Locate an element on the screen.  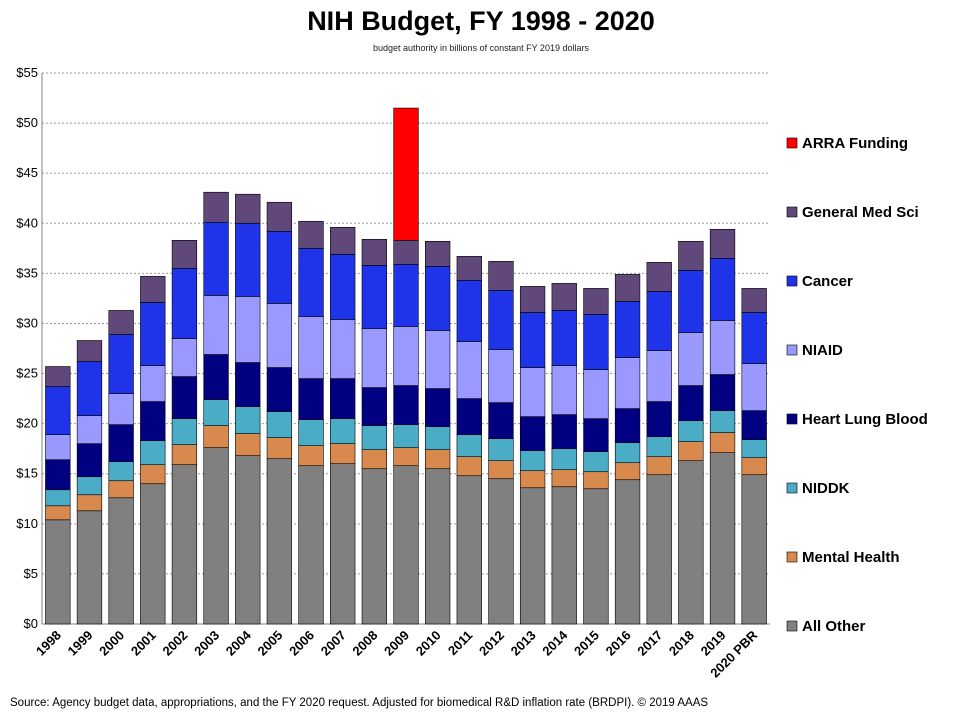
x-tick-label: 2008 is located at coordinates (364, 643).